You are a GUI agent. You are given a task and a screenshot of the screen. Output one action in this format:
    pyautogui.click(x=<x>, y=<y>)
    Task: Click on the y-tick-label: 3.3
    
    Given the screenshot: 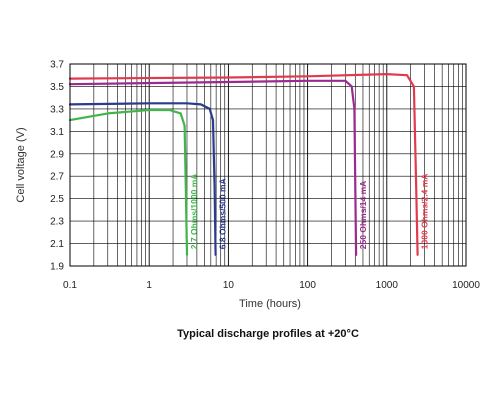 What is the action you would take?
    pyautogui.click(x=57, y=109)
    